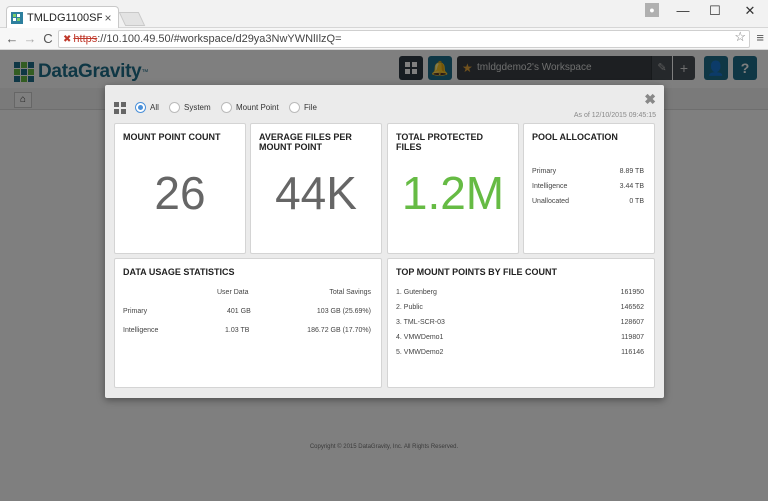 The width and height of the screenshot is (768, 501). What do you see at coordinates (384, 14) in the screenshot?
I see `browser-titlebar: TMLDG1100SFP02 - × ● — ☐ ✕` at bounding box center [384, 14].